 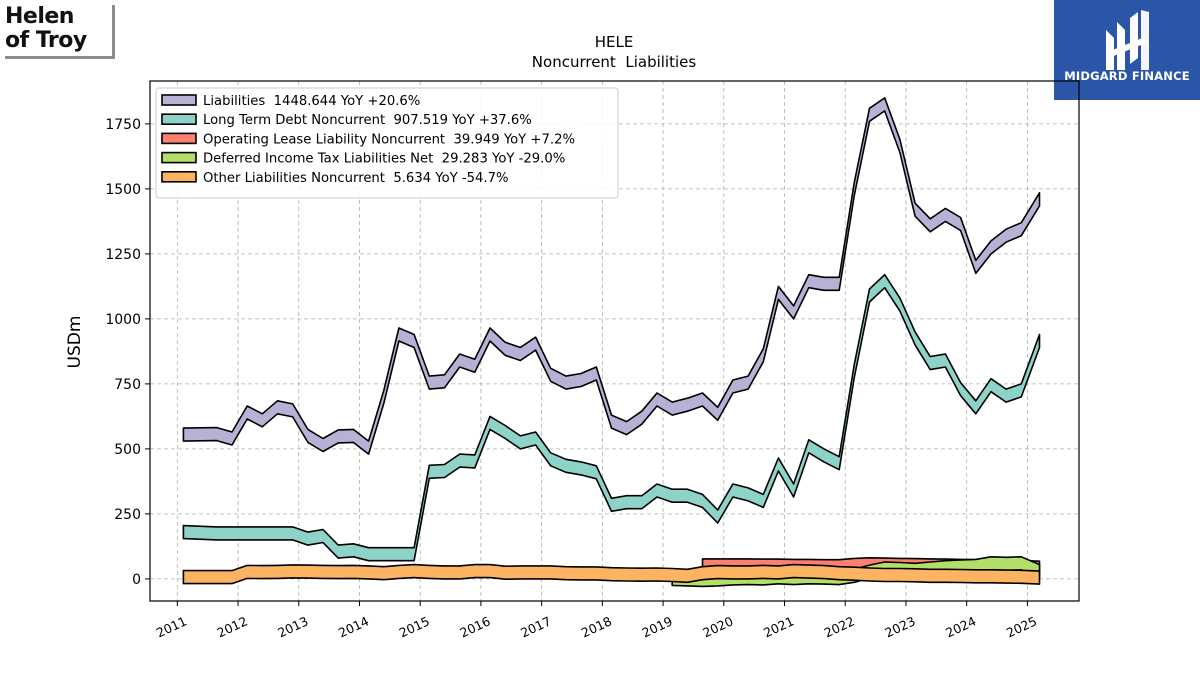 I want to click on x-tick-label: 2014, so click(x=353, y=626).